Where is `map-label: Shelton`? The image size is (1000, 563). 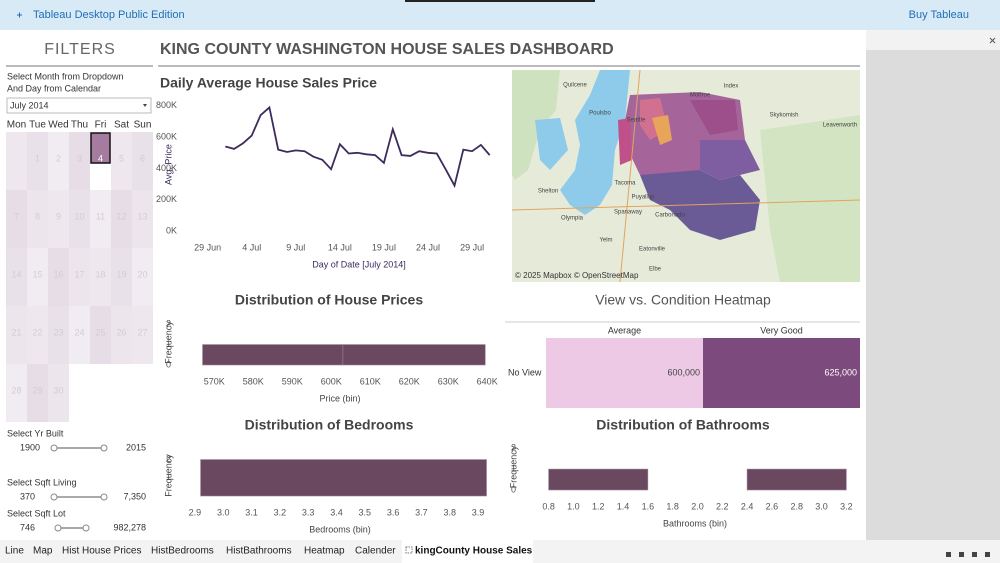
map-label: Shelton is located at coordinates (548, 192).